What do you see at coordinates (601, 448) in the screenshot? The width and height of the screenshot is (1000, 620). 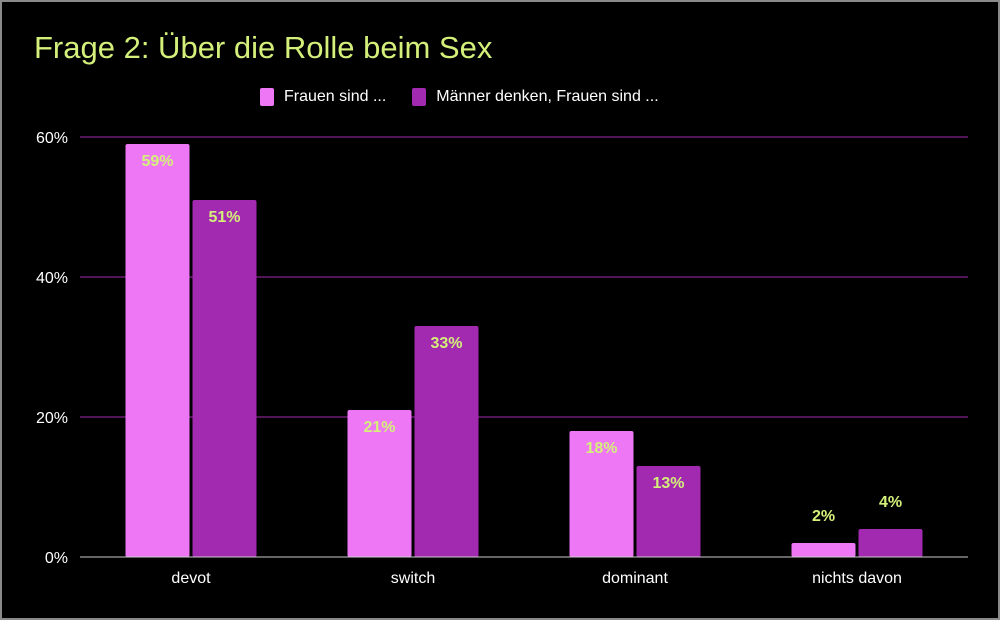 I see `data-label: 18%` at bounding box center [601, 448].